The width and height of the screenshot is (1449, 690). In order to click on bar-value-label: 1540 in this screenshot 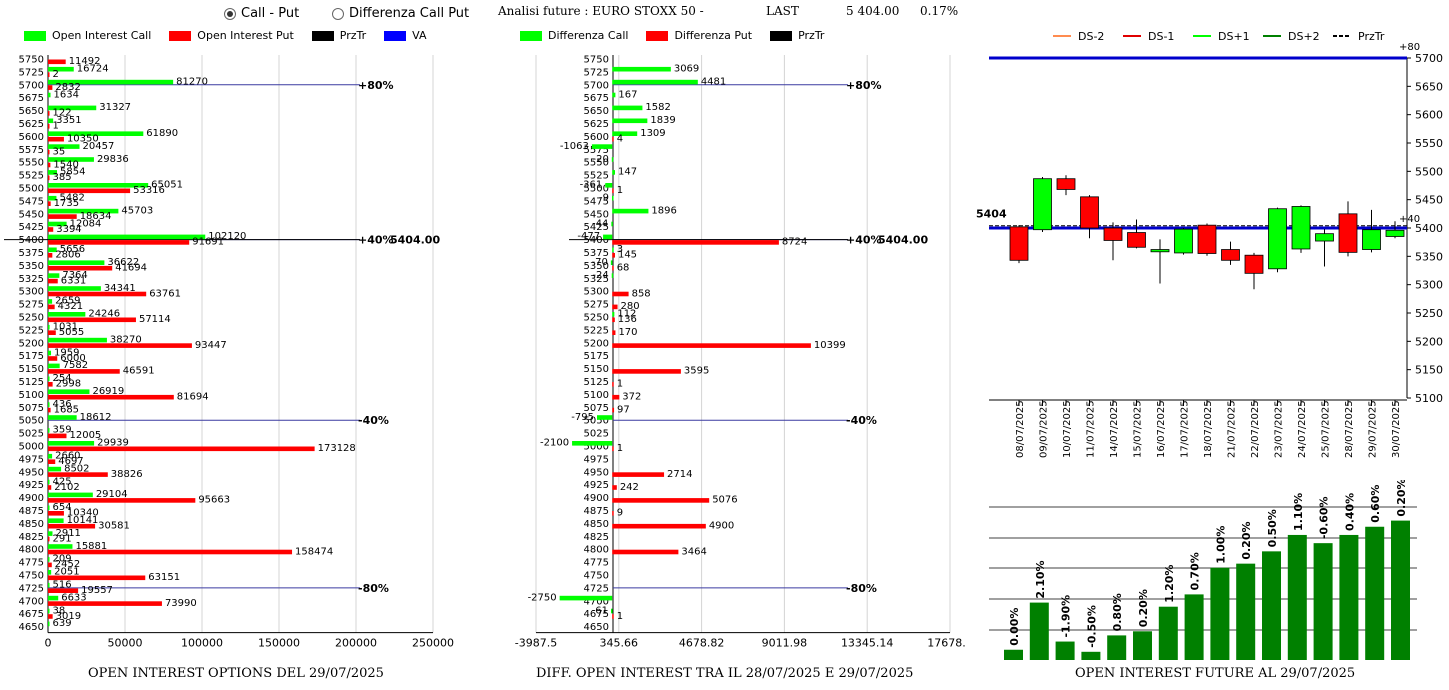, I will do `click(65, 164)`.